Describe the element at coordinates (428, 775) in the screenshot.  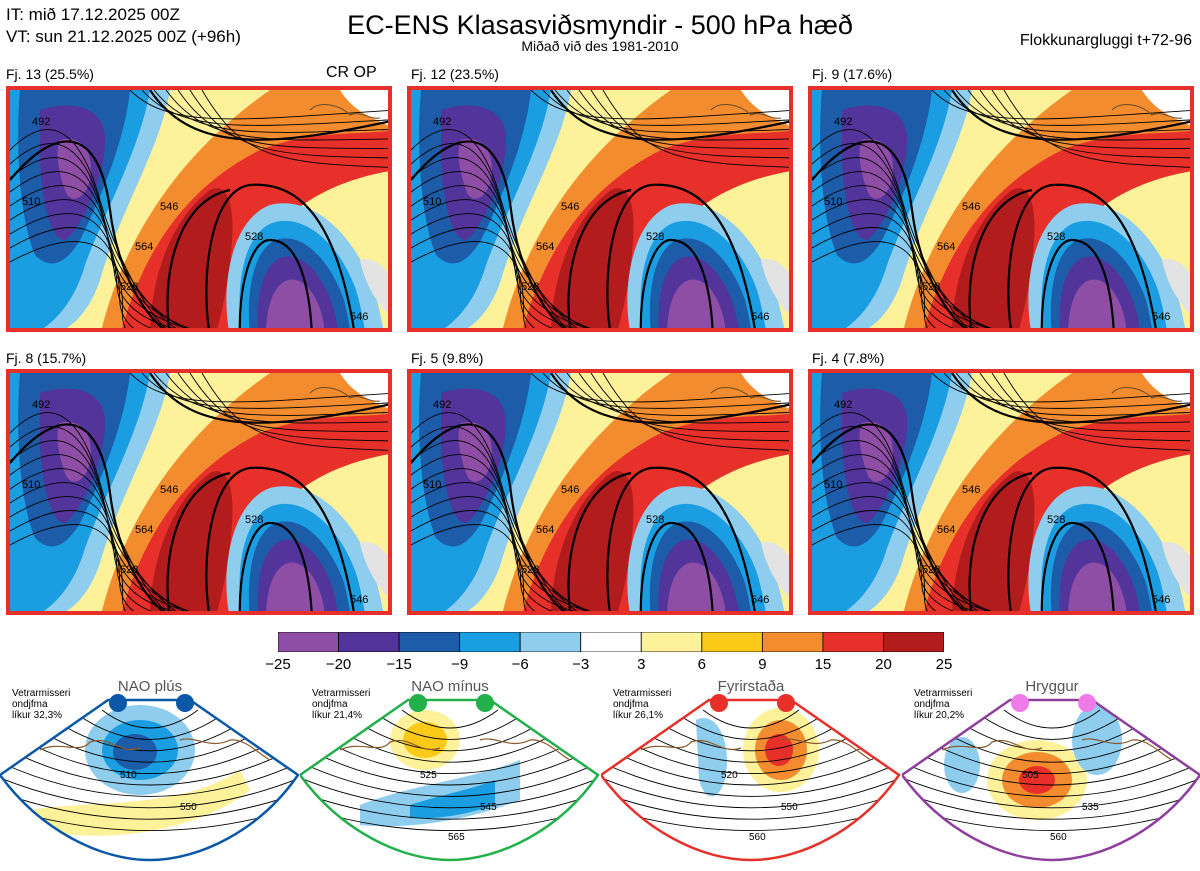
I see `regime-contour-label: 525` at that location.